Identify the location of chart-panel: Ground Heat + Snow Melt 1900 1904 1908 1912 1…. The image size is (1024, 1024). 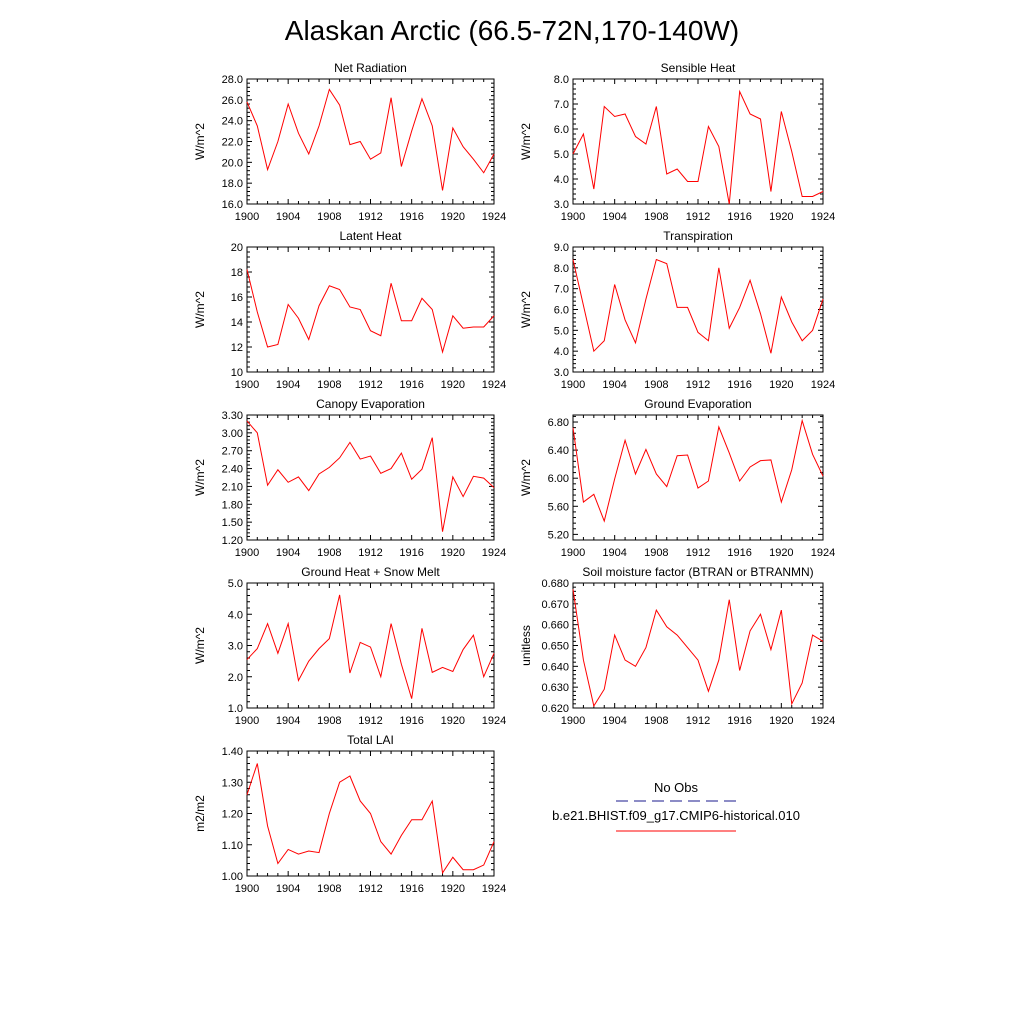
(349, 646).